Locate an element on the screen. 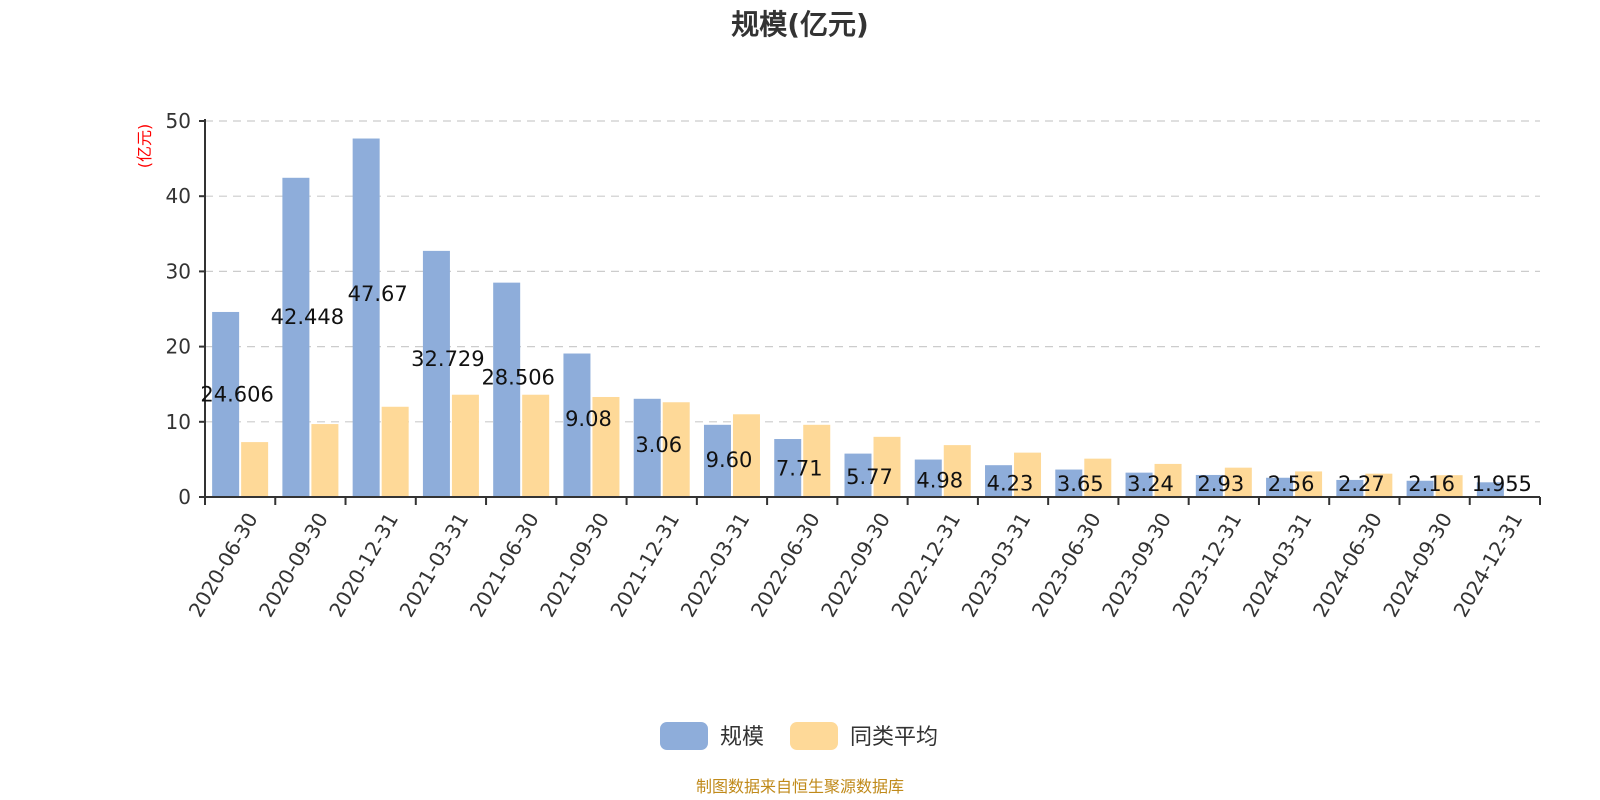 The width and height of the screenshot is (1600, 800). y-tick-label: 0 is located at coordinates (184, 497).